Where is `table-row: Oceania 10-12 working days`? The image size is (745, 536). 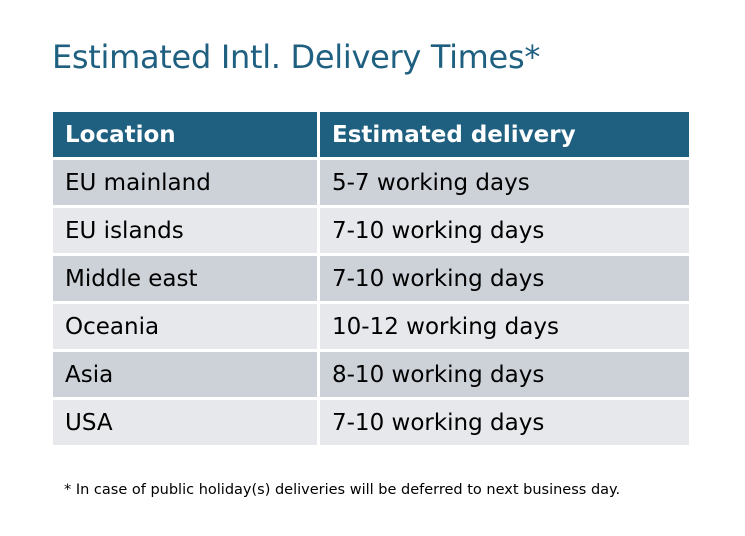 table-row: Oceania 10-12 working days is located at coordinates (371, 326).